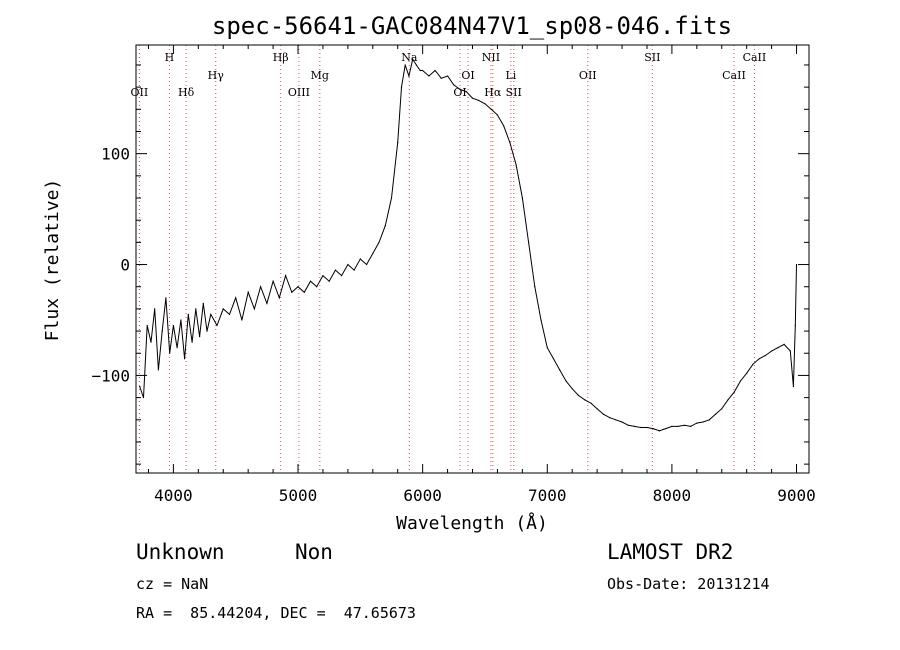 This screenshot has width=900, height=650. What do you see at coordinates (314, 552) in the screenshot?
I see `object-subclass: Non` at bounding box center [314, 552].